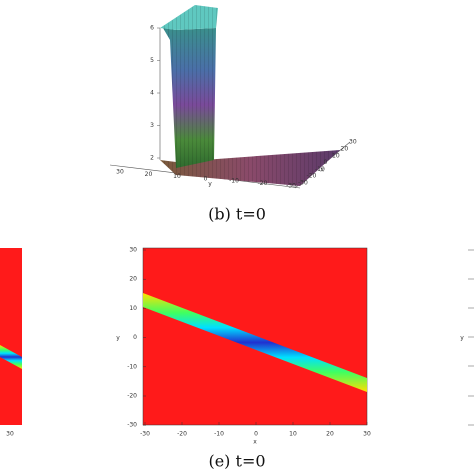 The height and width of the screenshot is (474, 474). What do you see at coordinates (152, 125) in the screenshot?
I see `z-tick-label: 3` at bounding box center [152, 125].